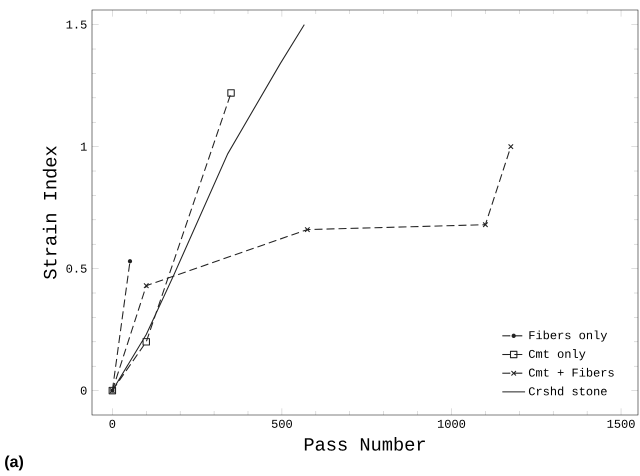  I want to click on y-tick-label: 1, so click(83, 146).